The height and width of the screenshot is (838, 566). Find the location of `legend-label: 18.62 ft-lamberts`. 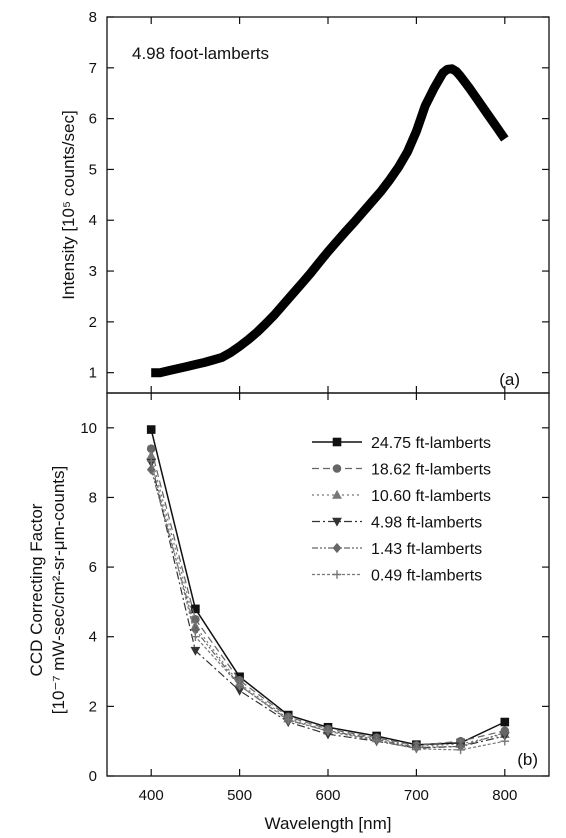

legend-label: 18.62 ft-lamberts is located at coordinates (431, 470).